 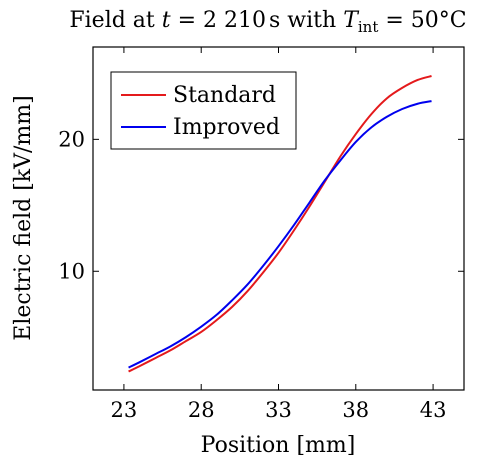 I want to click on x-axis-label: Position [mm], so click(x=278, y=445).